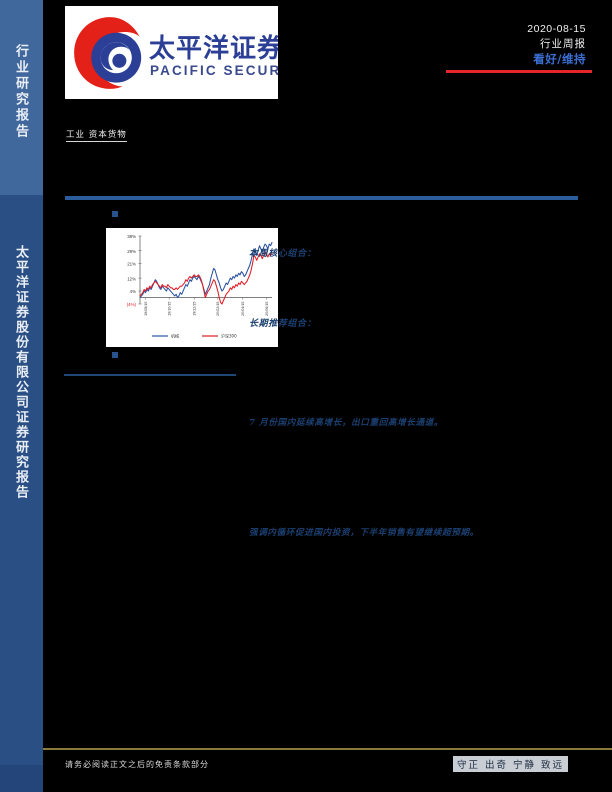  Describe the element at coordinates (283, 254) in the screenshot. I see `core-portfolio-heading: 本周核心组合：` at that location.